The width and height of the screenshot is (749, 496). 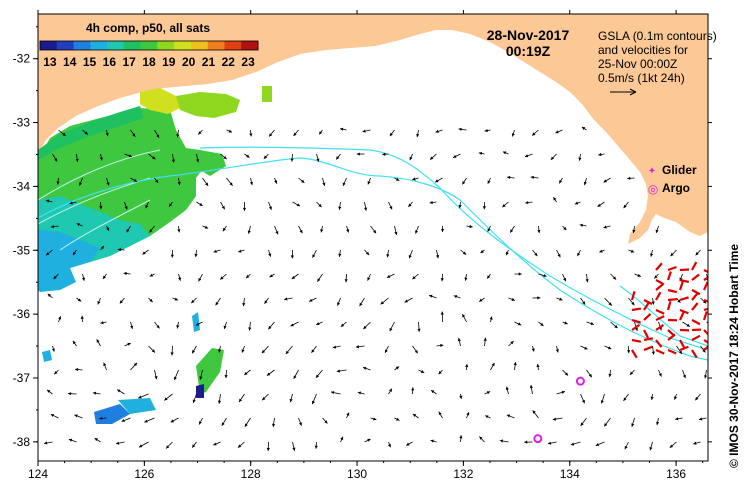 What do you see at coordinates (538, 439) in the screenshot?
I see `argo-float-marker` at bounding box center [538, 439].